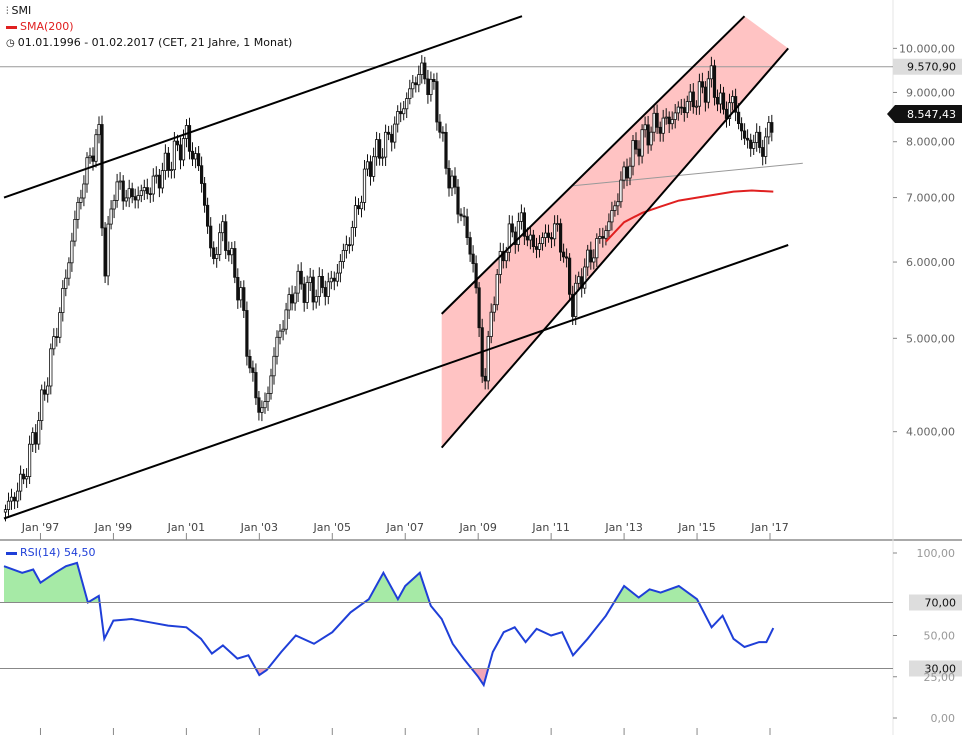 The image size is (962, 739). Describe the element at coordinates (18, 10) in the screenshot. I see `legend-symbol: ⫶ SMI` at that location.